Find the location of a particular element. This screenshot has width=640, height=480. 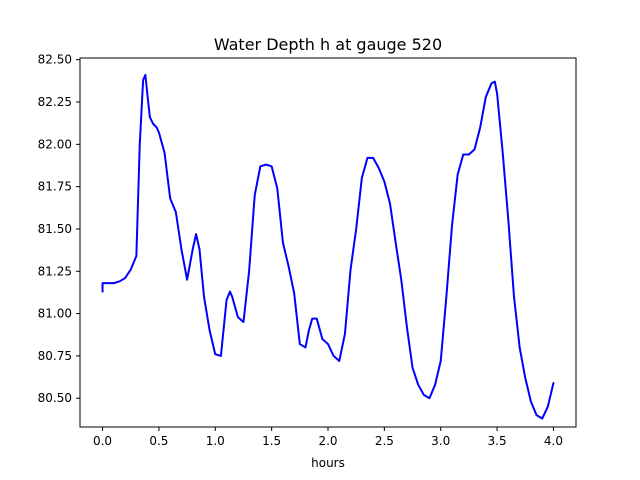

x-tick-label: 2.5 is located at coordinates (384, 441).